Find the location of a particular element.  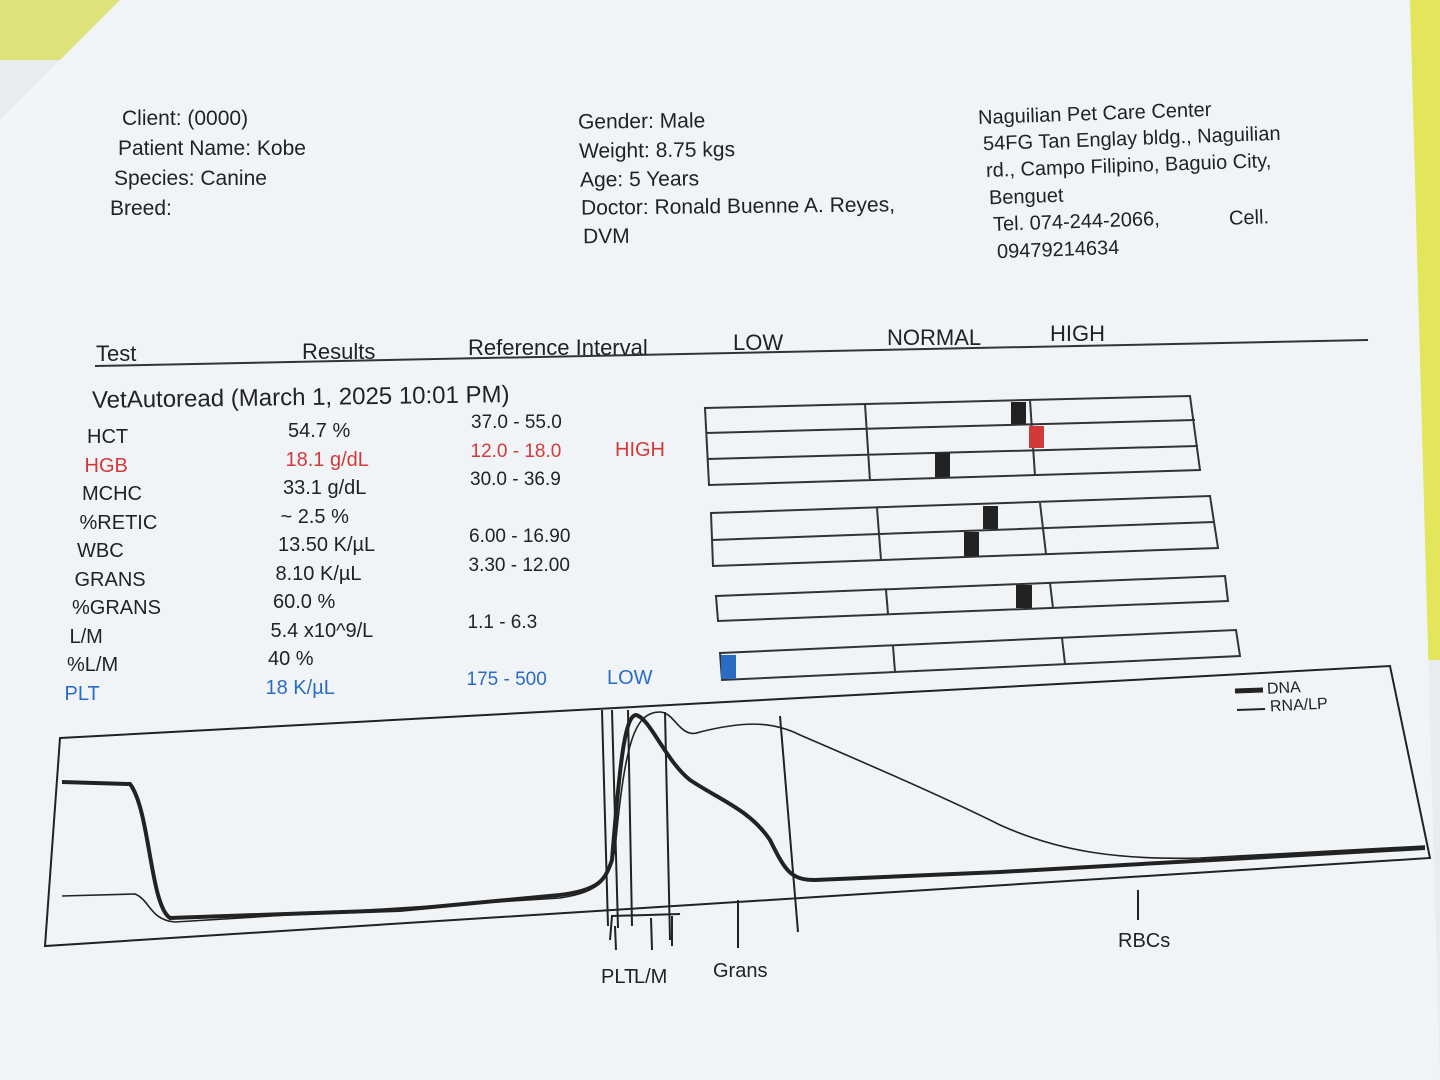

column-header: HIGH is located at coordinates (1077, 333).